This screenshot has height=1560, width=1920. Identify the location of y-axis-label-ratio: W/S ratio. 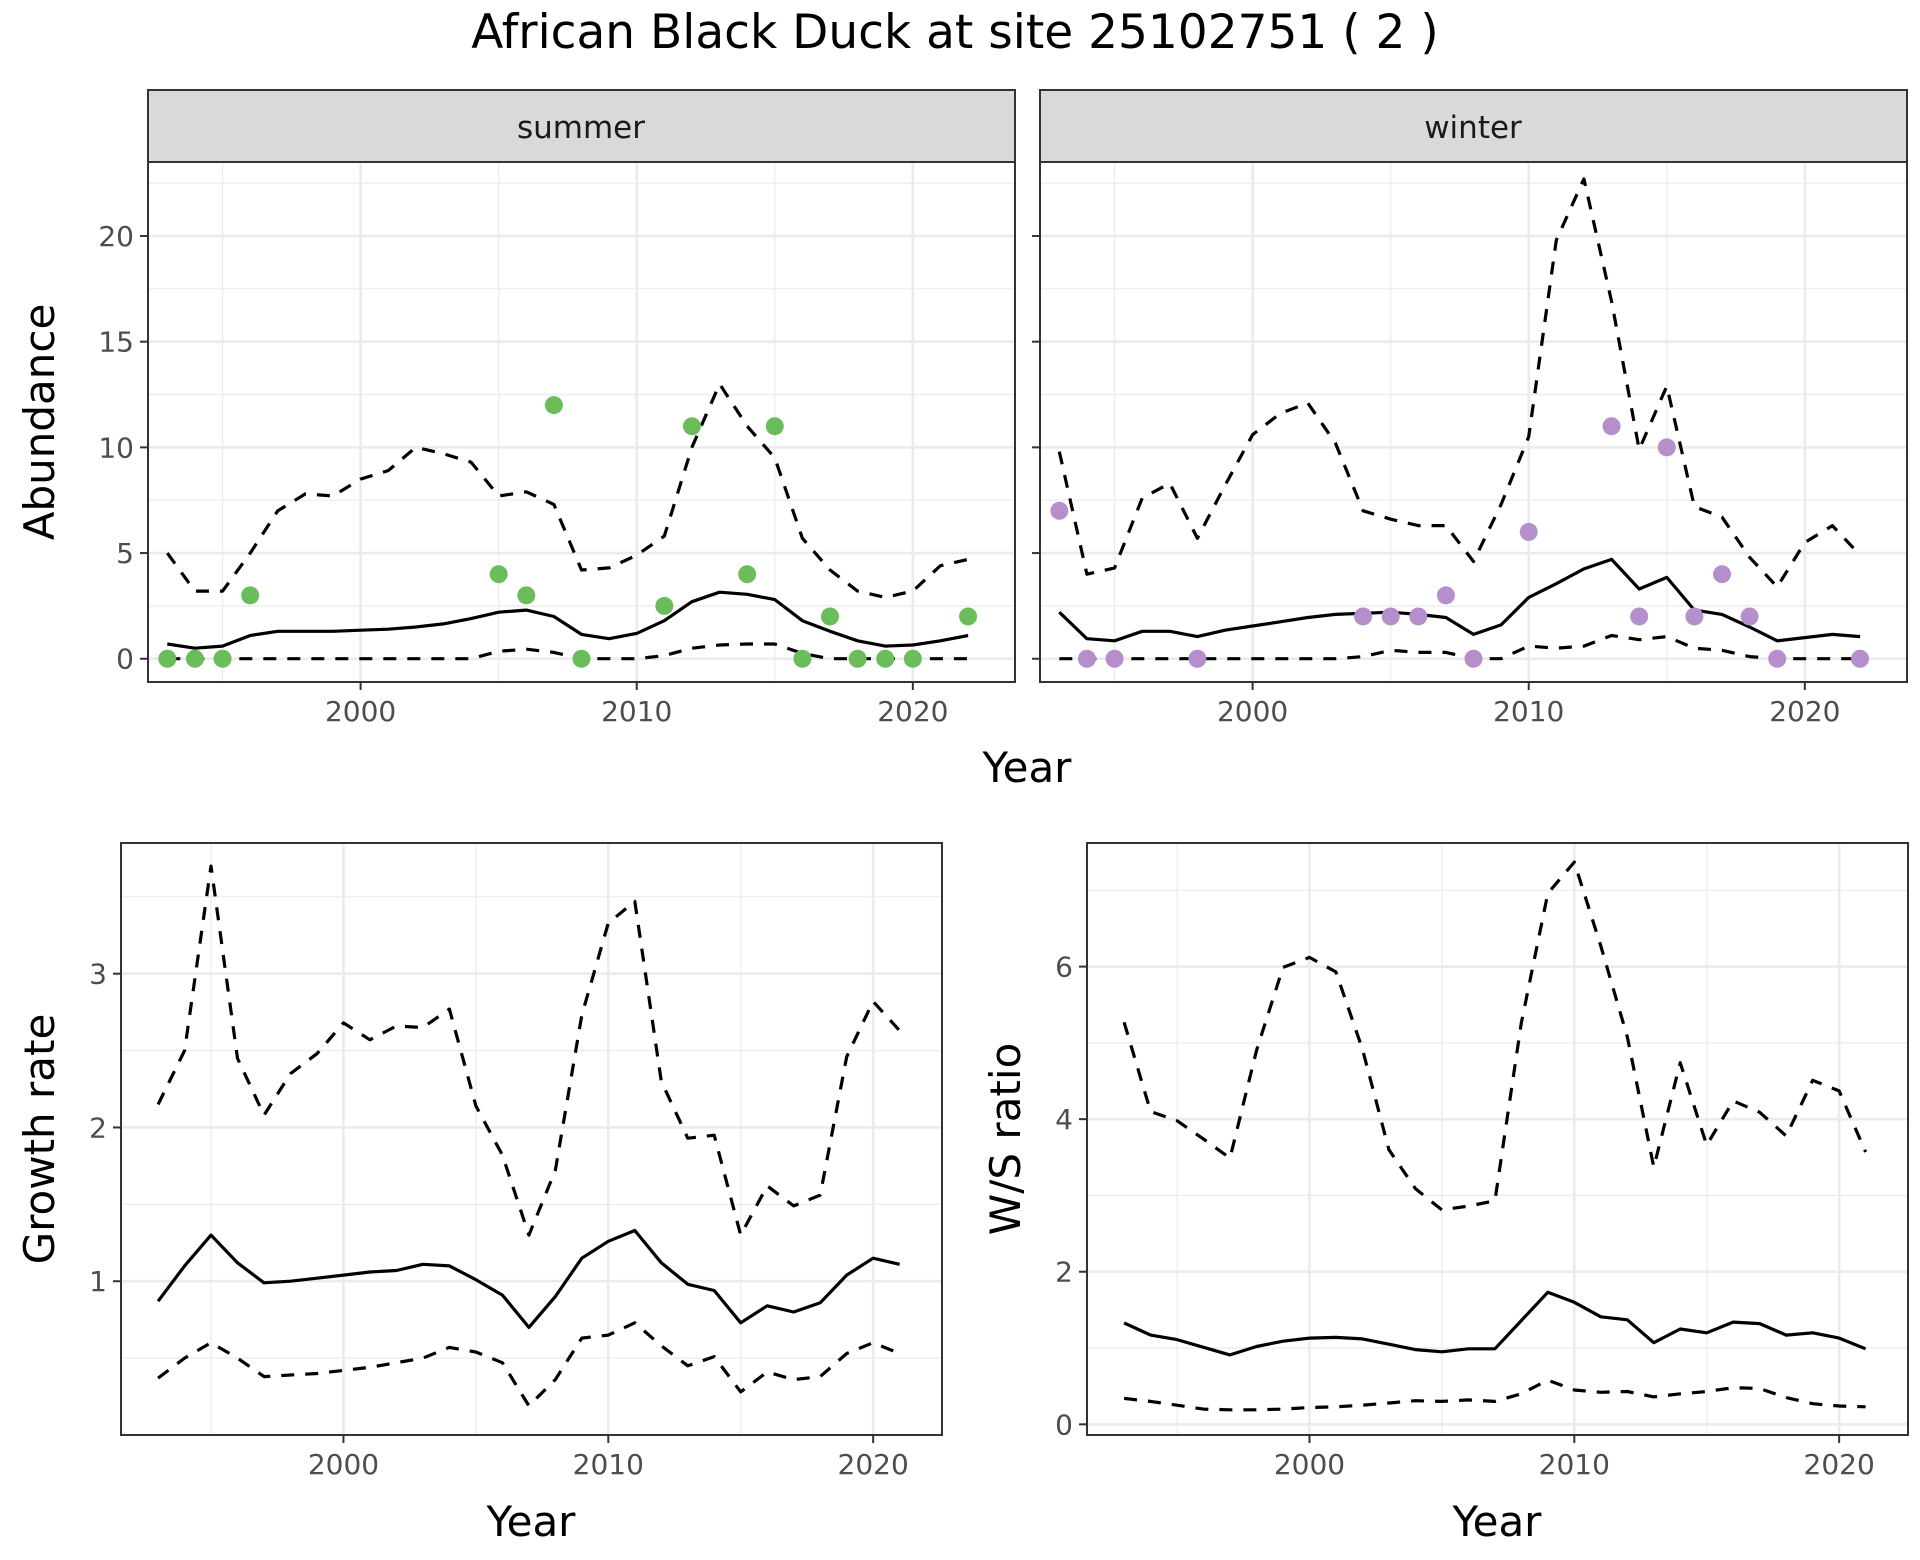
(1005, 1139).